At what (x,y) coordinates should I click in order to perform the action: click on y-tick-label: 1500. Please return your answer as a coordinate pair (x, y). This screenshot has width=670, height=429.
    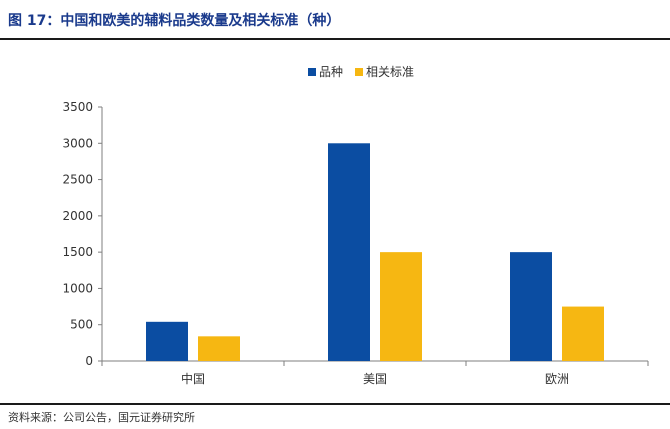
    Looking at the image, I should click on (77, 252).